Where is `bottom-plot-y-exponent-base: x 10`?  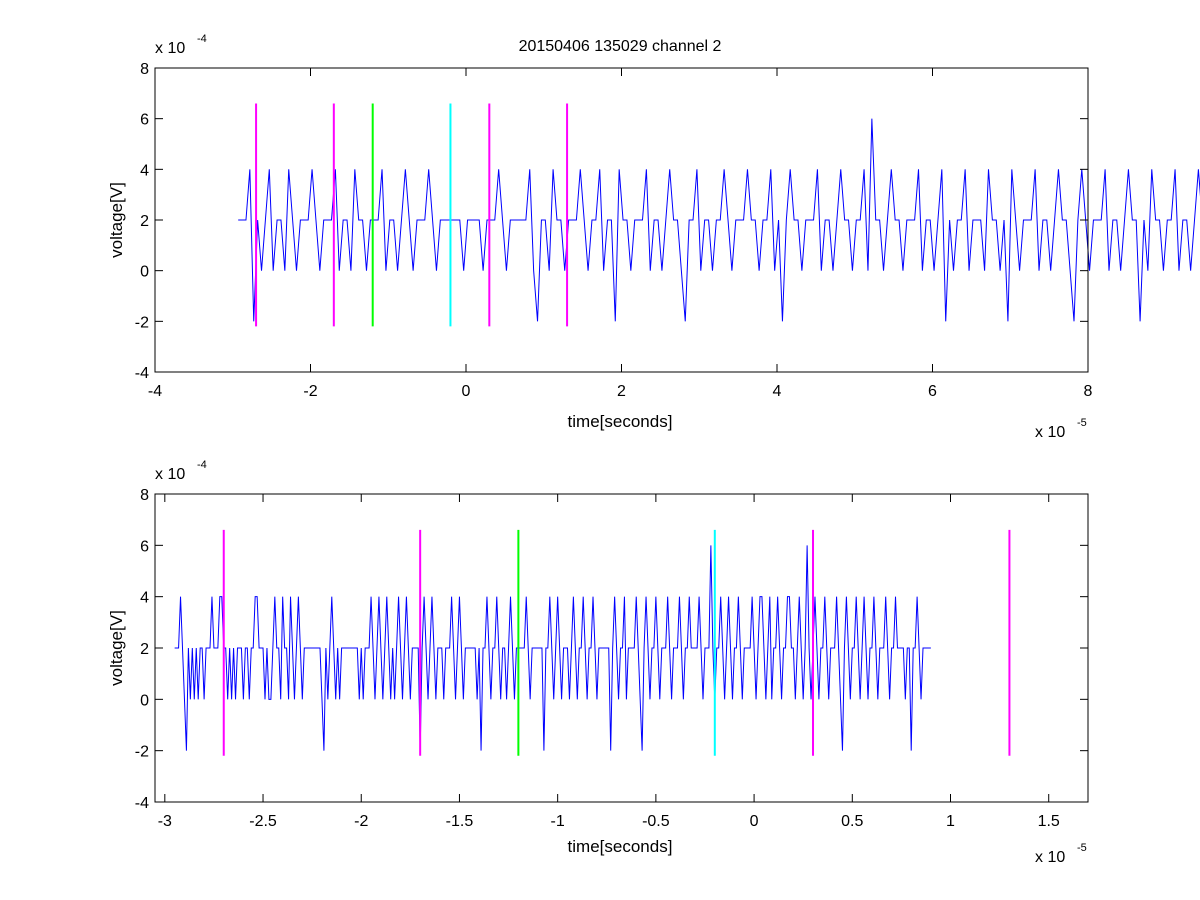 bottom-plot-y-exponent-base: x 10 is located at coordinates (170, 474).